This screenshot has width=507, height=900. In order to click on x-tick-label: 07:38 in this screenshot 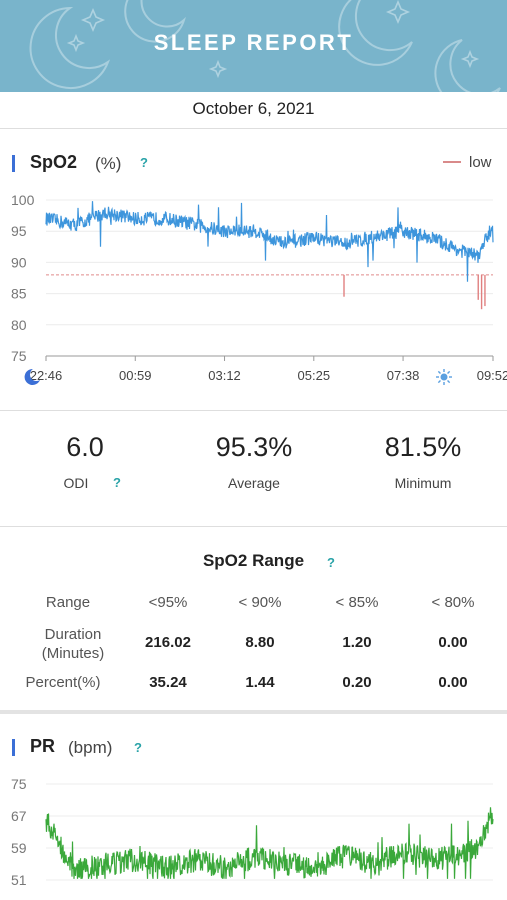, I will do `click(403, 375)`.